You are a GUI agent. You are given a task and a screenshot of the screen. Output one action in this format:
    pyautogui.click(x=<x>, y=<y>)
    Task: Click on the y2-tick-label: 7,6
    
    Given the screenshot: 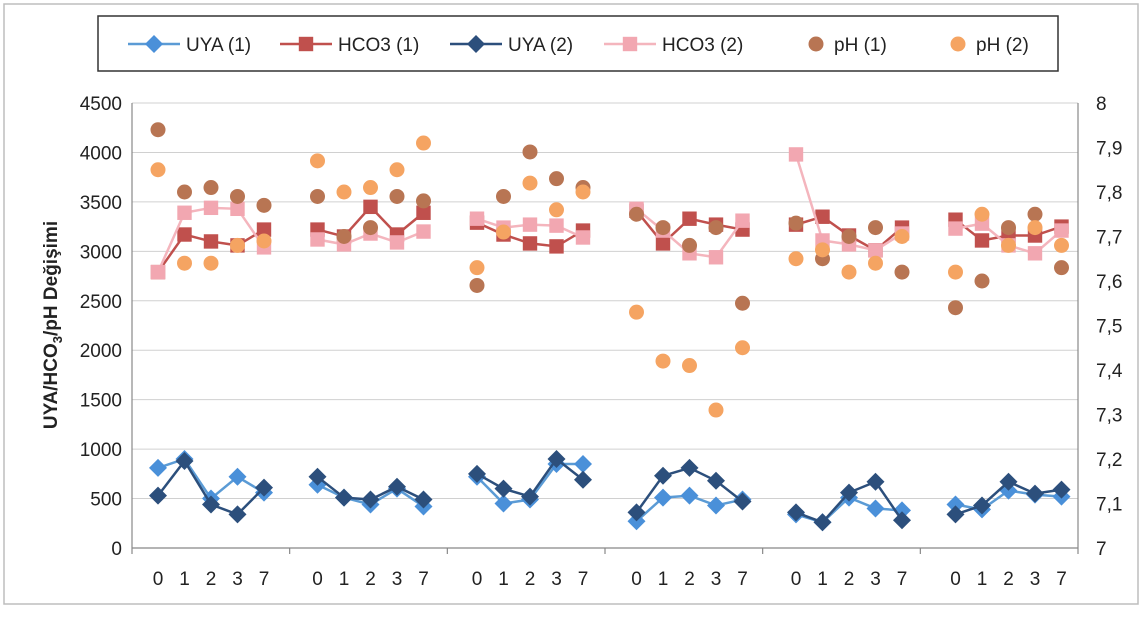 What is the action you would take?
    pyautogui.click(x=1109, y=282)
    